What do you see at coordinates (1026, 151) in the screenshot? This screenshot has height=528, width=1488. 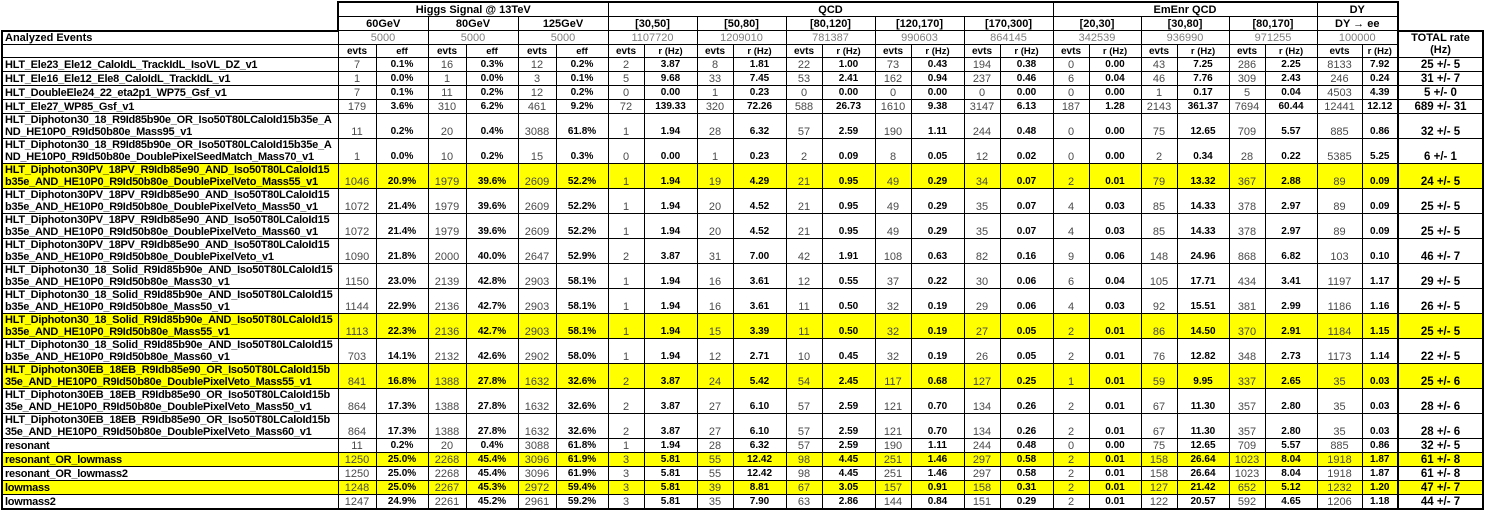 I see `rate-cell: 0.02` at bounding box center [1026, 151].